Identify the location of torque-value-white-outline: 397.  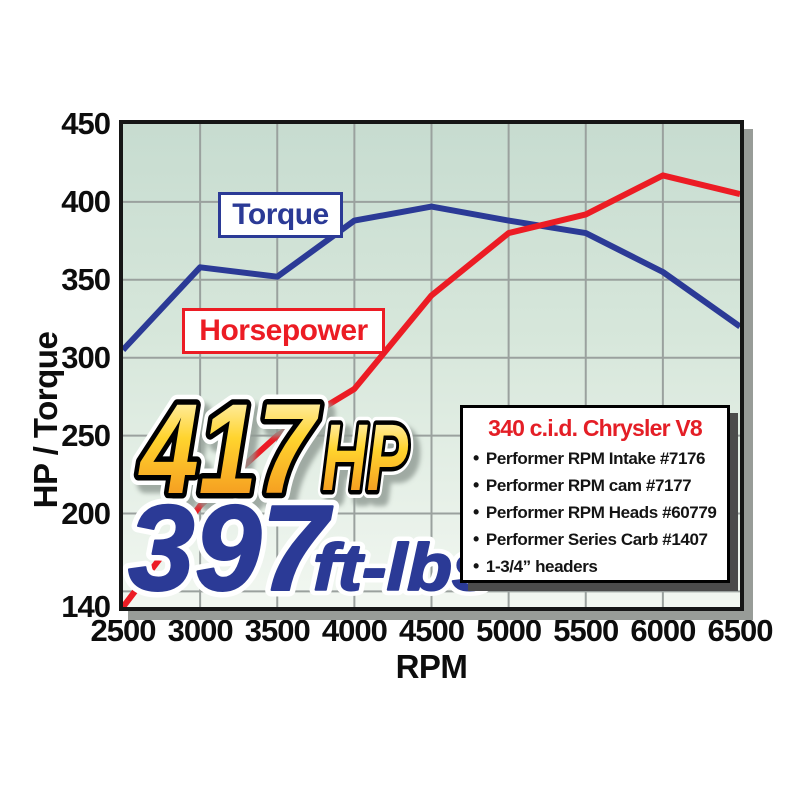
(230, 543).